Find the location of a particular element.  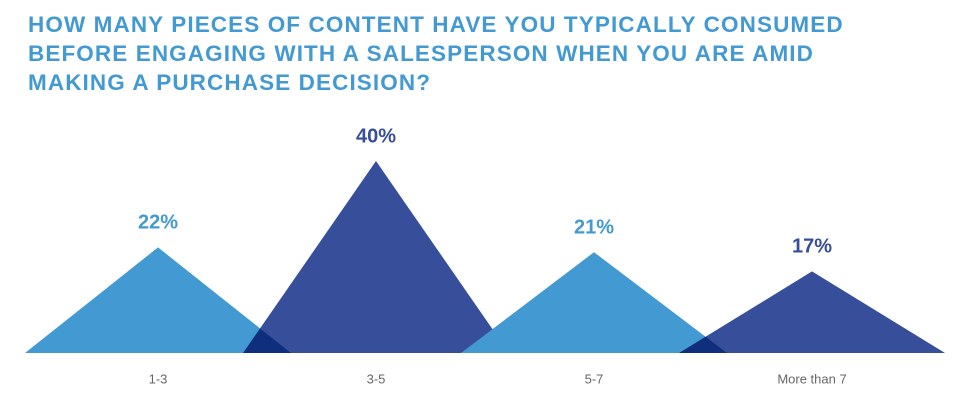

value-label: 40% is located at coordinates (376, 136).